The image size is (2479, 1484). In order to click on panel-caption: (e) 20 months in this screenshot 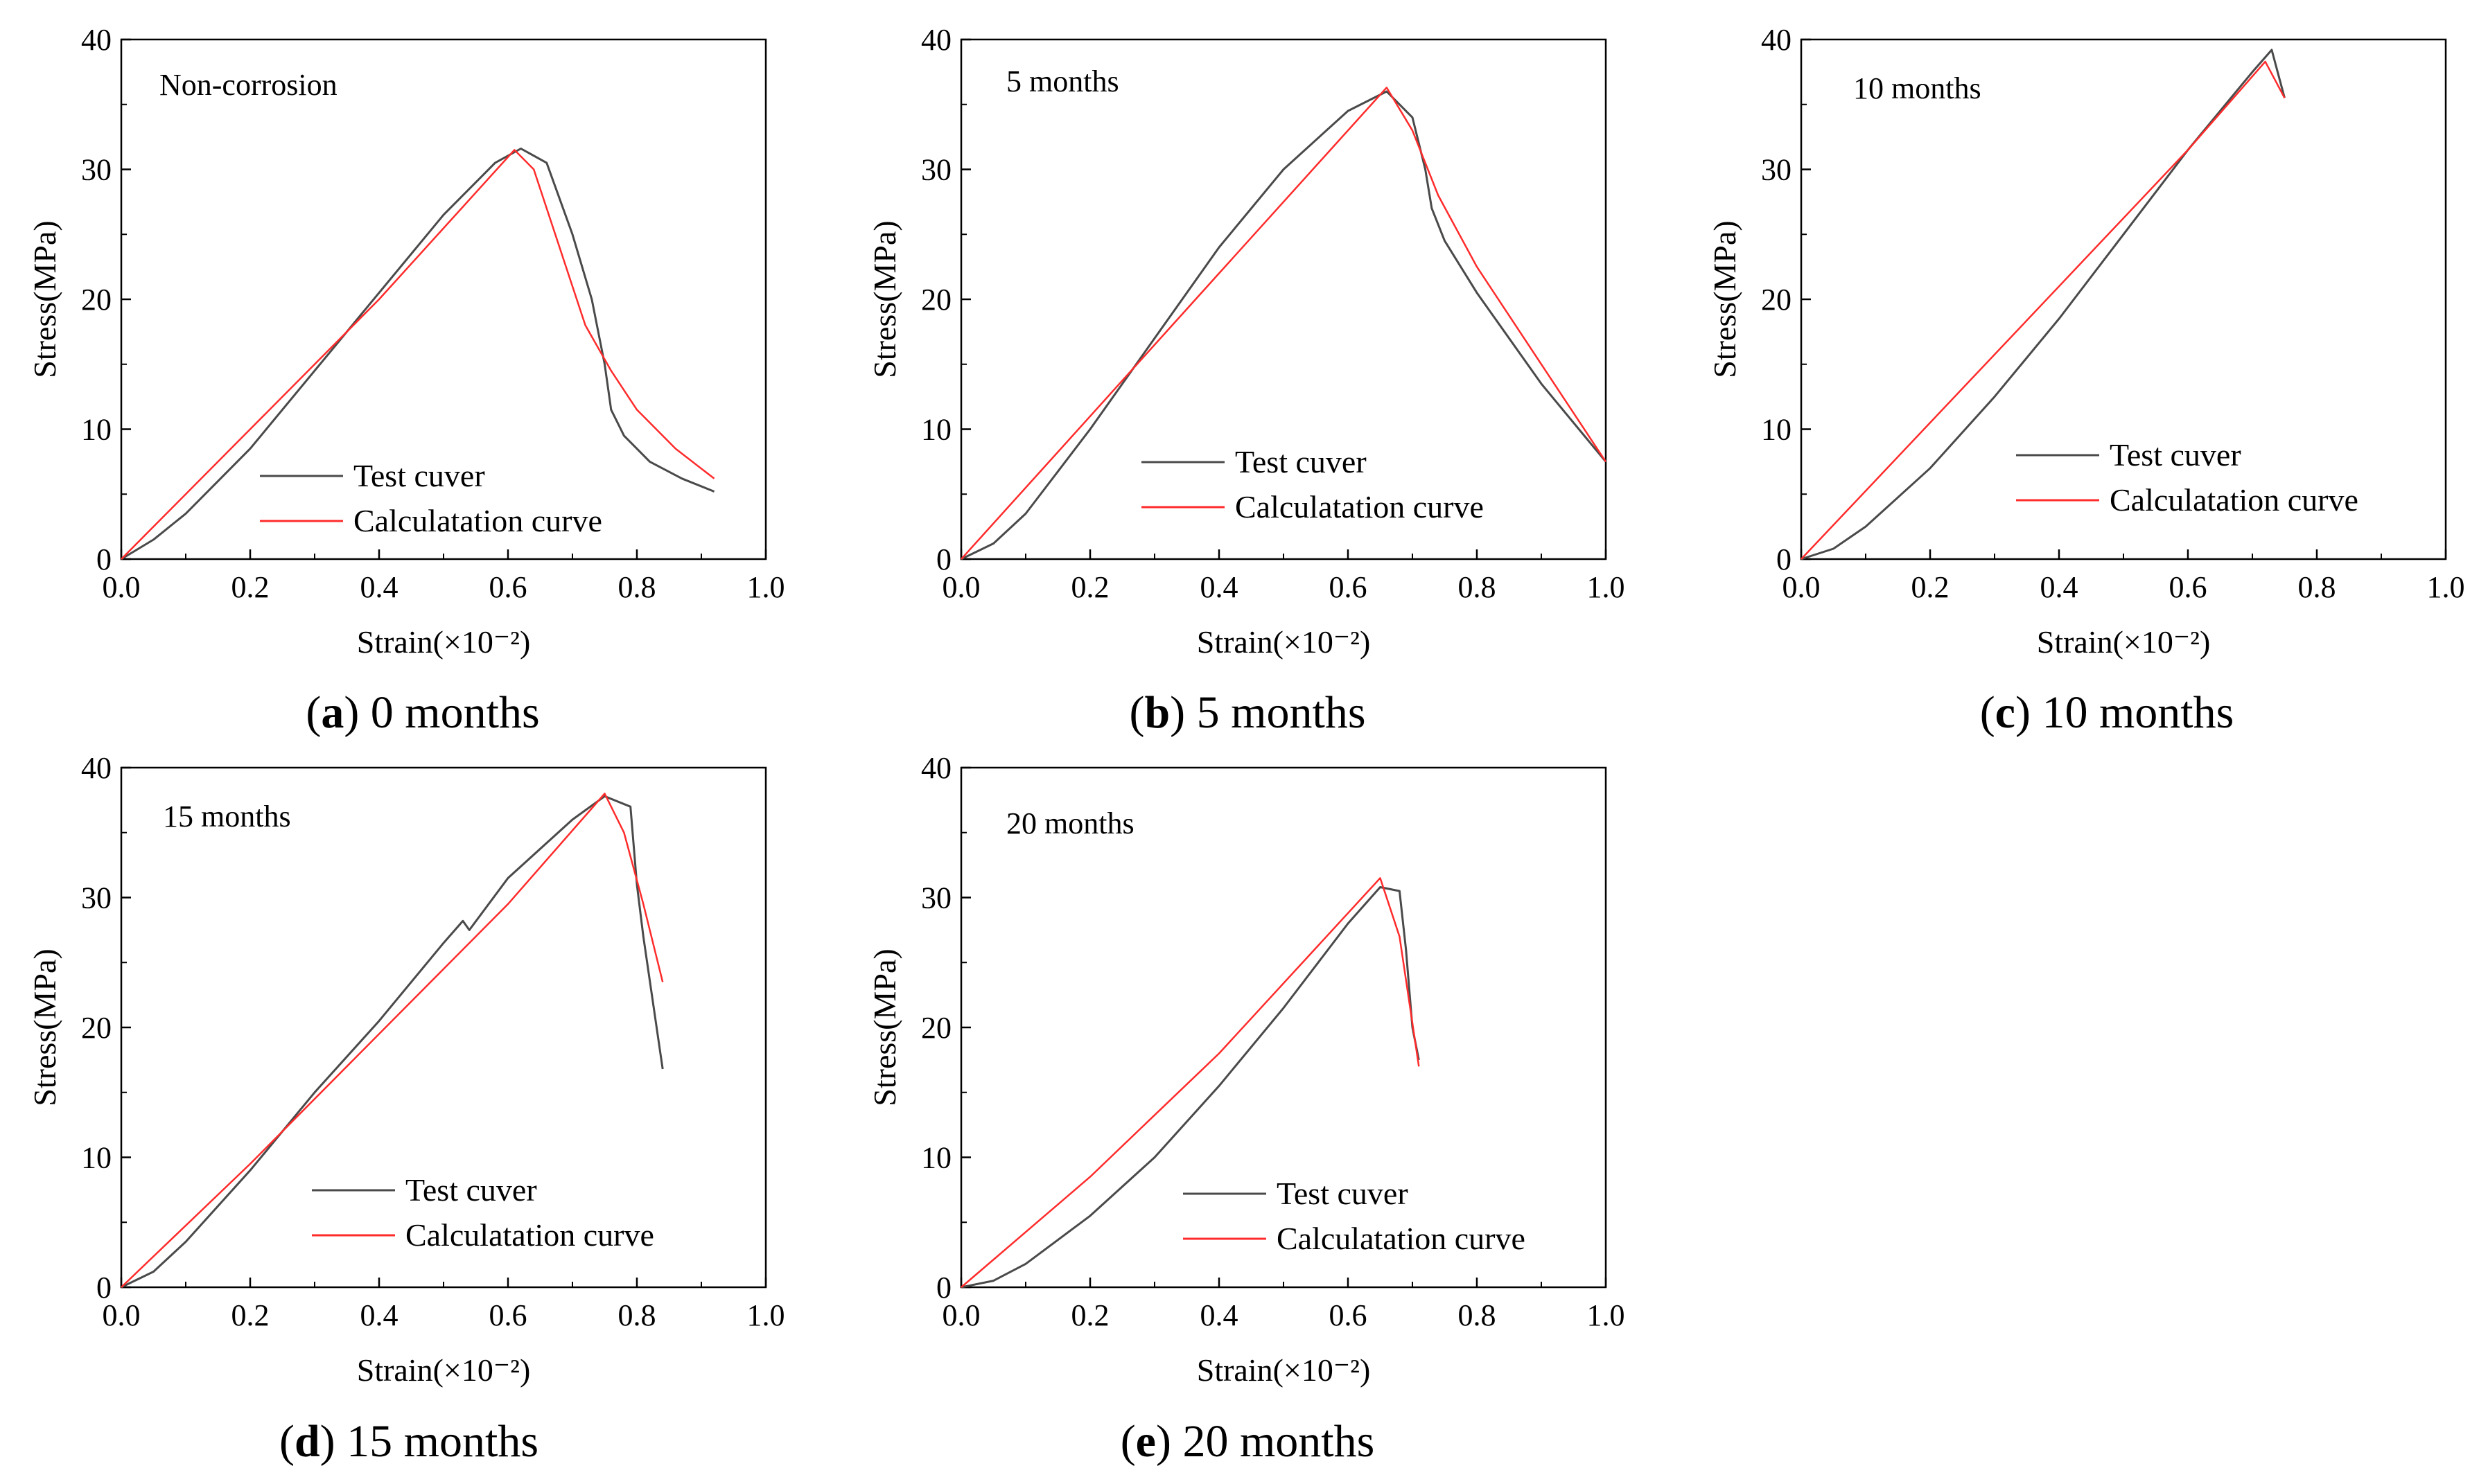, I will do `click(1248, 1441)`.